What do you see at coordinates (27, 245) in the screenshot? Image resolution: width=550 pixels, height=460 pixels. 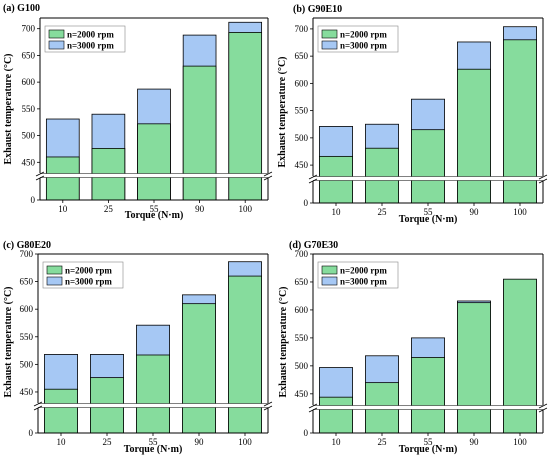 I see `panel-title: (c) G80E20` at bounding box center [27, 245].